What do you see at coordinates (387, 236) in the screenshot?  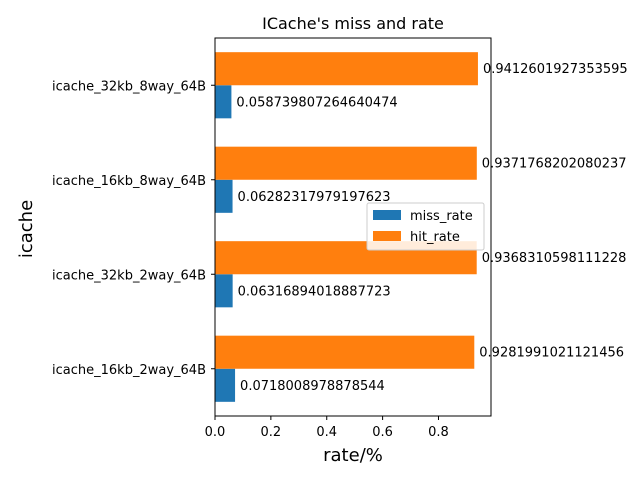 I see `legend-swatch-hit-rate` at bounding box center [387, 236].